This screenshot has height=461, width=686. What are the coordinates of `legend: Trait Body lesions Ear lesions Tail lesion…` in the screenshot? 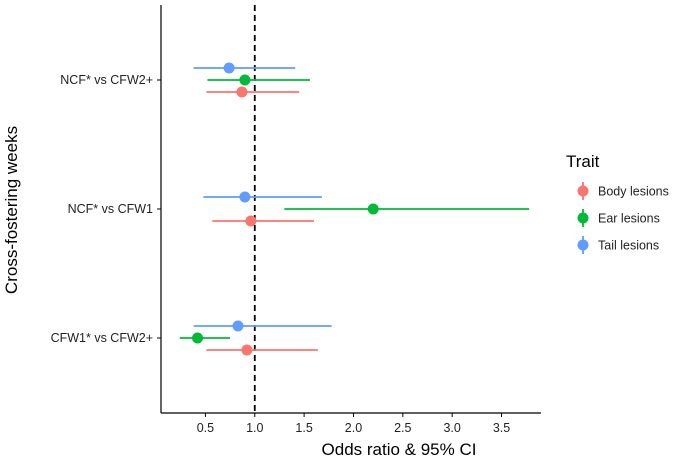 It's located at (617, 203).